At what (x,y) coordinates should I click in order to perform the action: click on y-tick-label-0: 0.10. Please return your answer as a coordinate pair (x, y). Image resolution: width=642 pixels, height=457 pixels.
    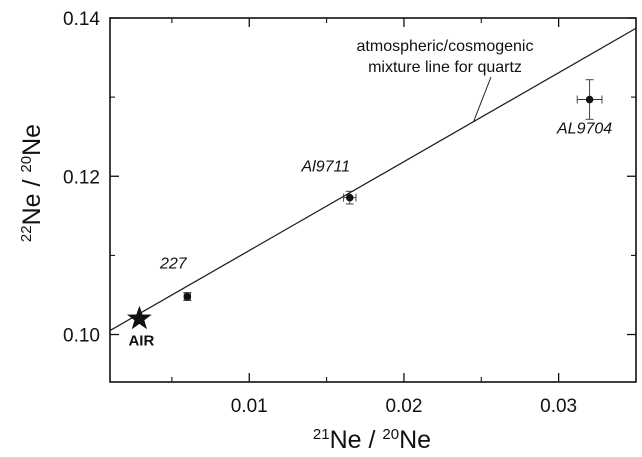
    Looking at the image, I should click on (81, 336).